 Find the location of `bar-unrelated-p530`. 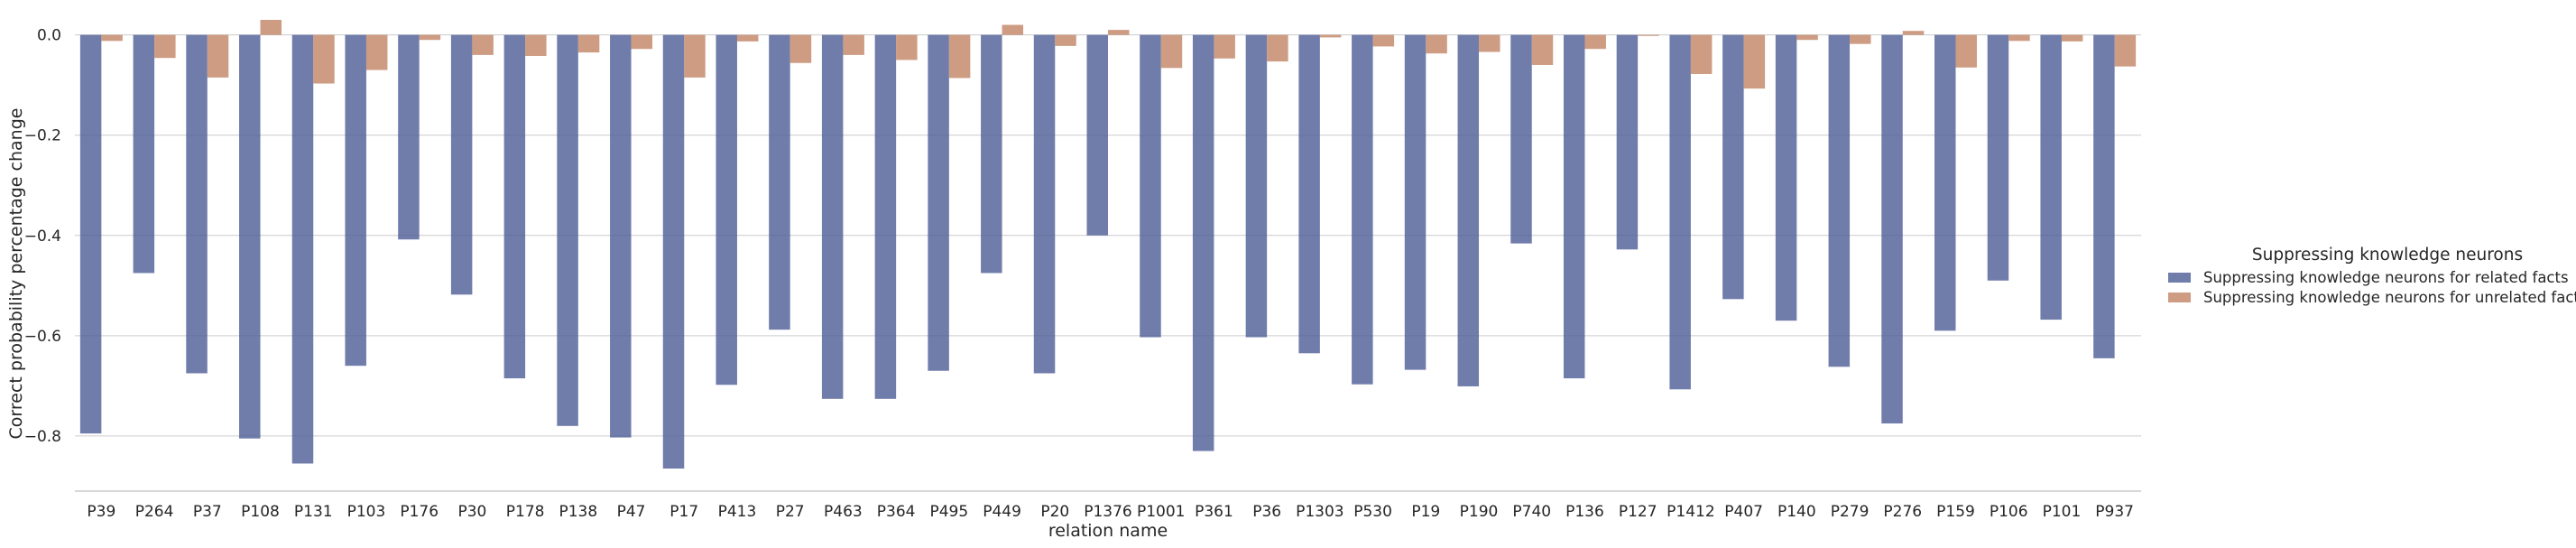

bar-unrelated-p530 is located at coordinates (1383, 40).